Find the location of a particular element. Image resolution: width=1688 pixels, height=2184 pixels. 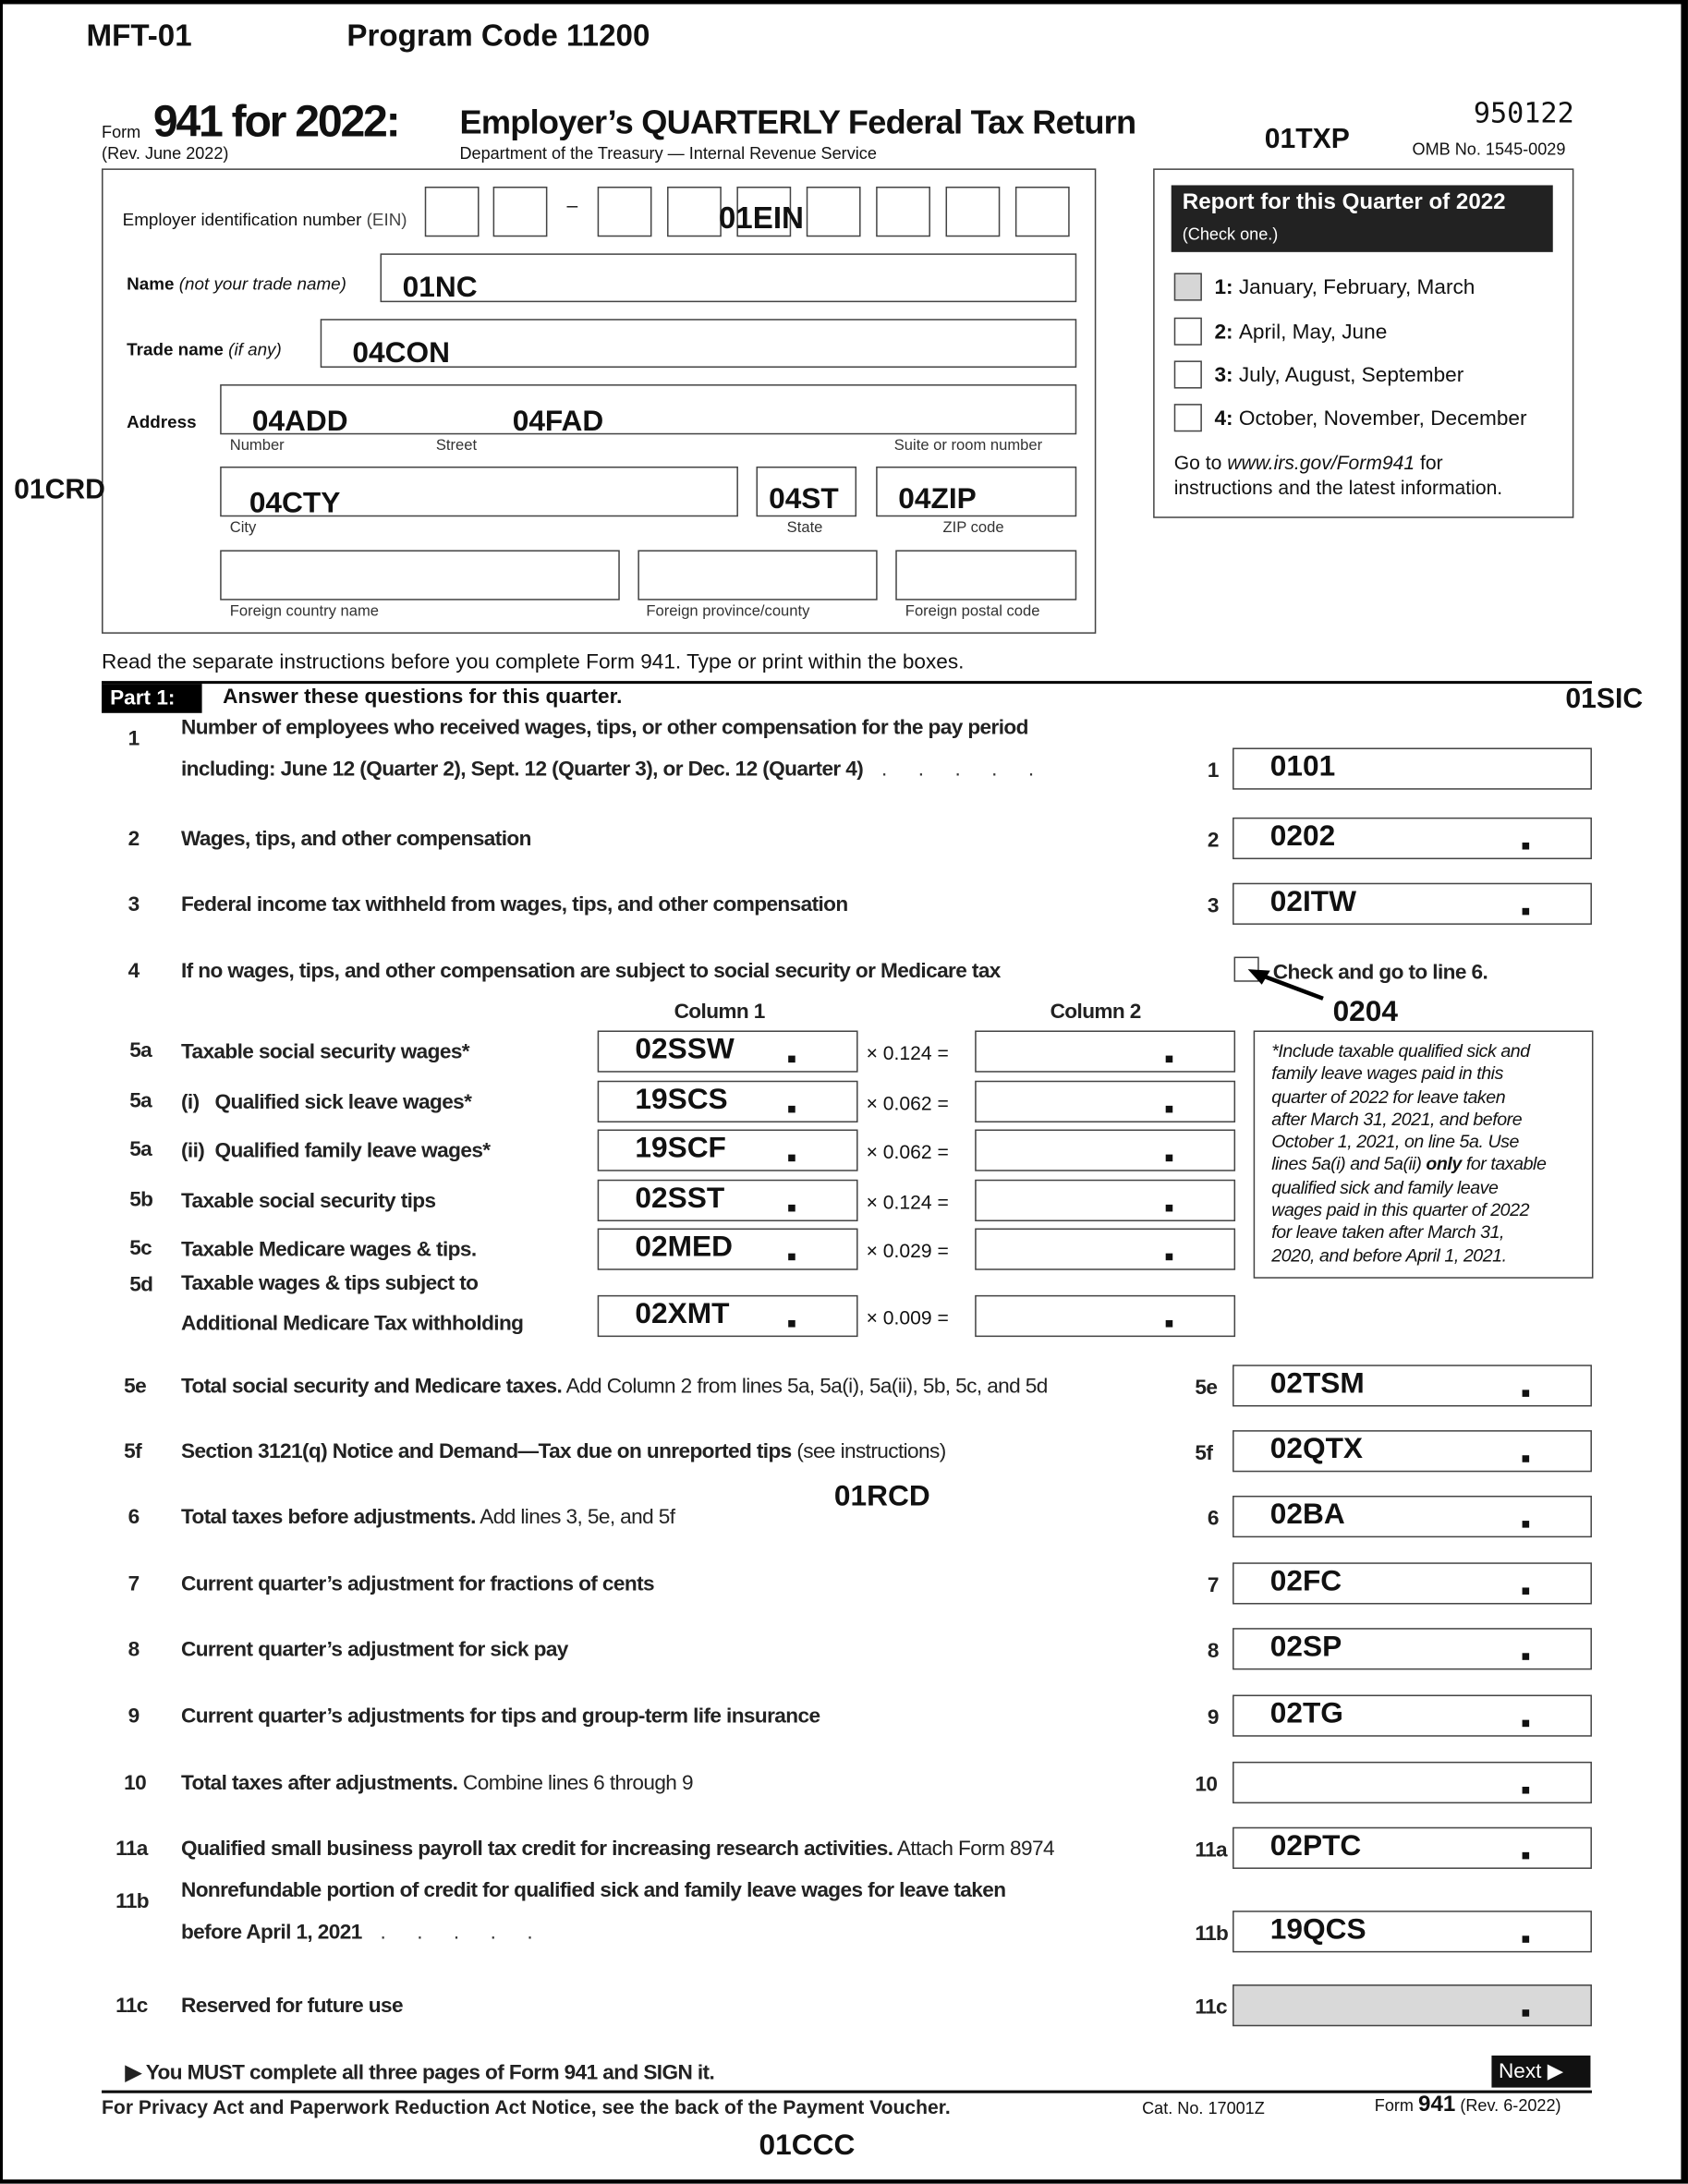

foreign-country-field is located at coordinates (420, 575).